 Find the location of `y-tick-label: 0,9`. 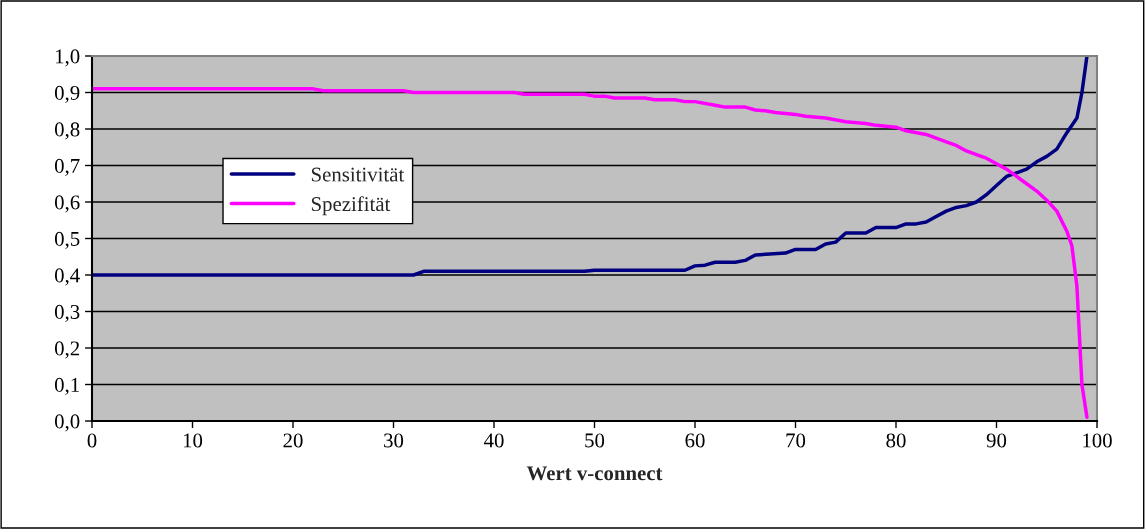

y-tick-label: 0,9 is located at coordinates (67, 94).